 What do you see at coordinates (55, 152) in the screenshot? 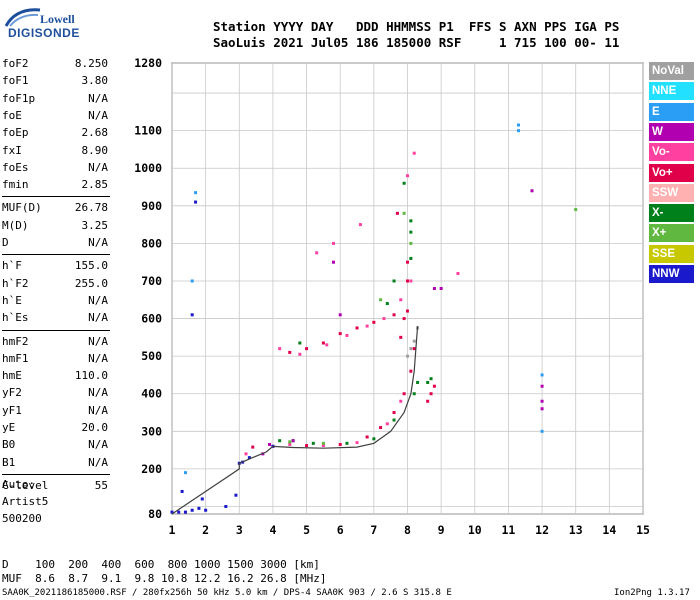
I see `param-row-fxi: fxI 8.90` at bounding box center [55, 152].